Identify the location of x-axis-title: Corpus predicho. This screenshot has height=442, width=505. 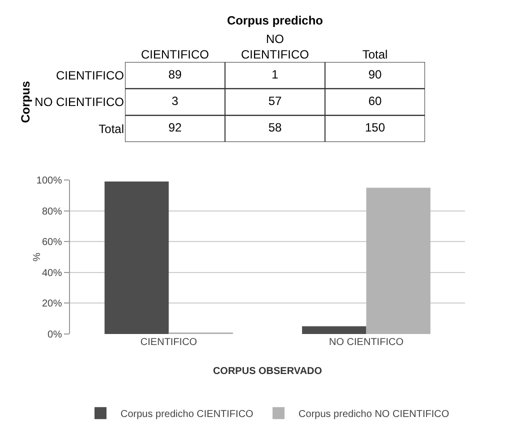
(275, 20).